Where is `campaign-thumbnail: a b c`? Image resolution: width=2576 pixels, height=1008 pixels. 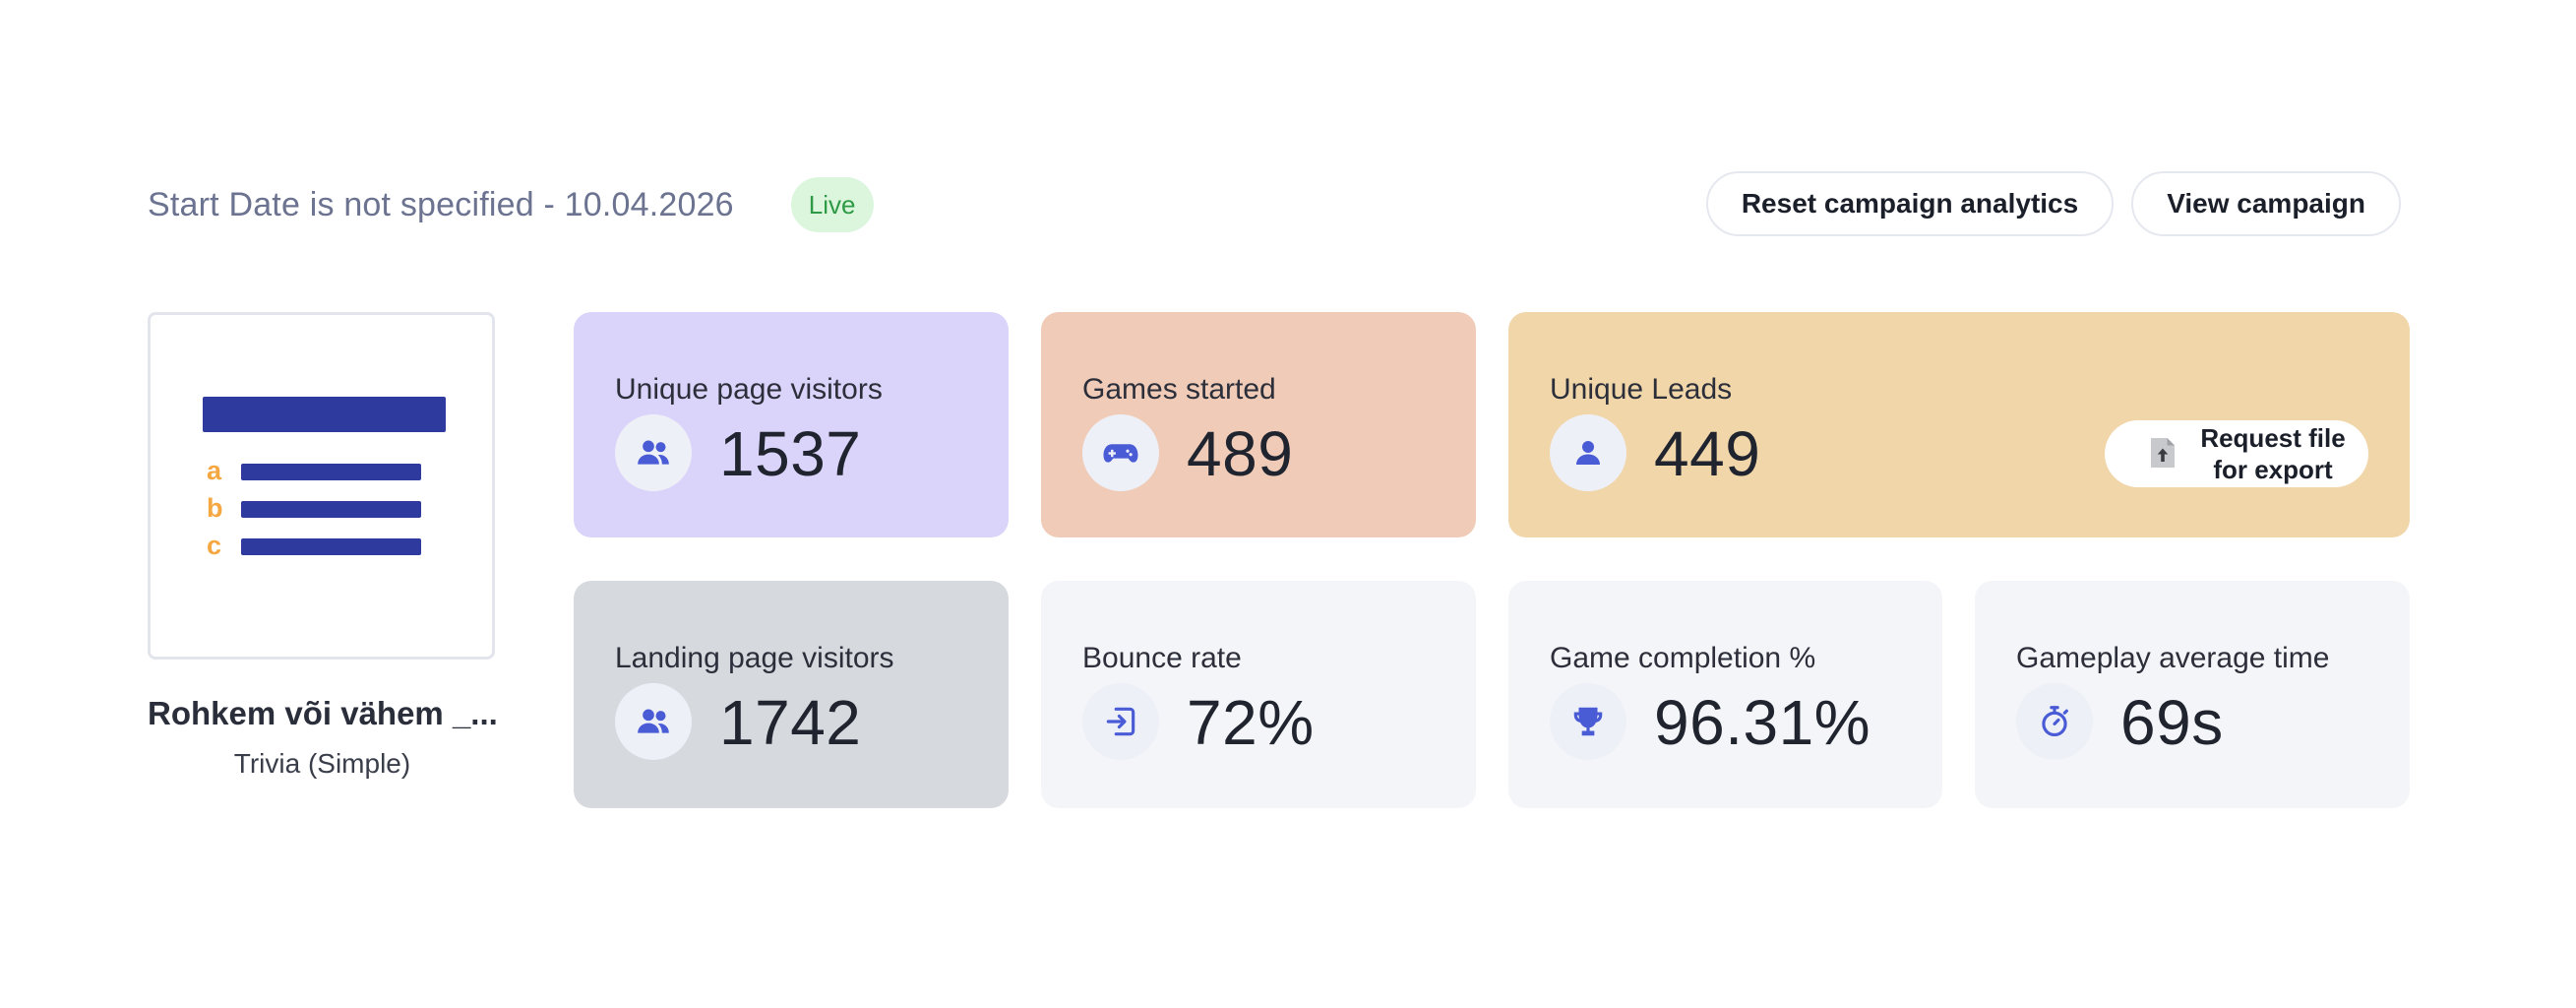 campaign-thumbnail: a b c is located at coordinates (321, 486).